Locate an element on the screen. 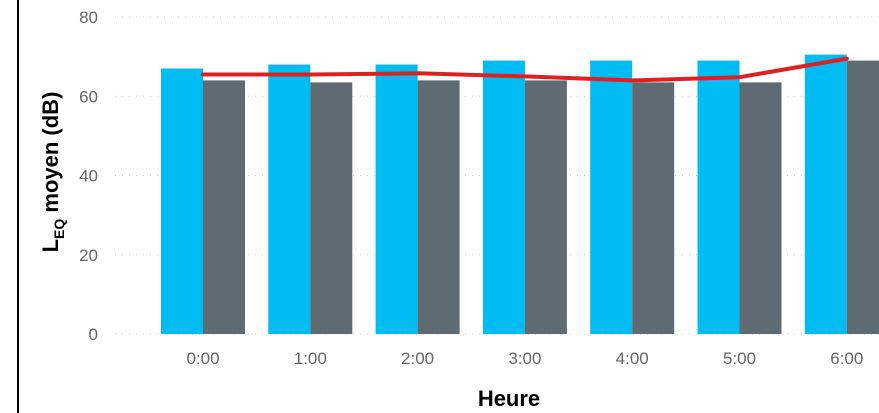 The image size is (879, 413). line-series is located at coordinates (525, 69).